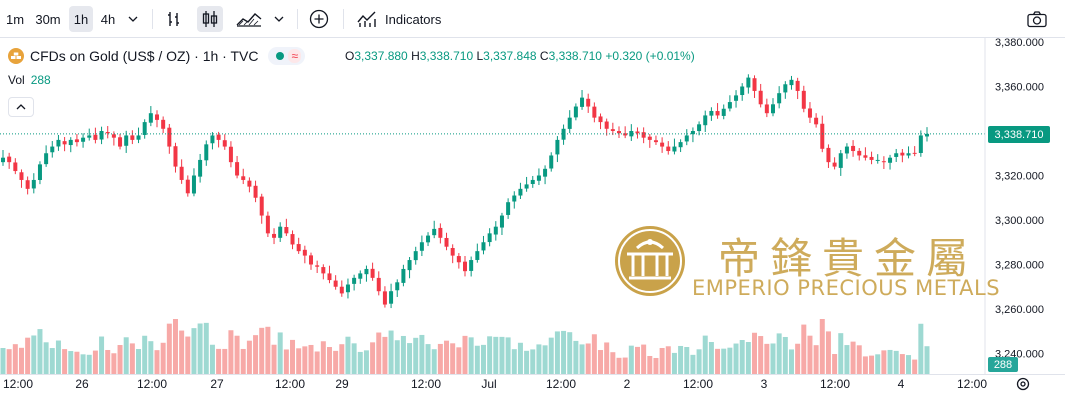  Describe the element at coordinates (1023, 386) in the screenshot. I see `settings-gear-icon` at that location.